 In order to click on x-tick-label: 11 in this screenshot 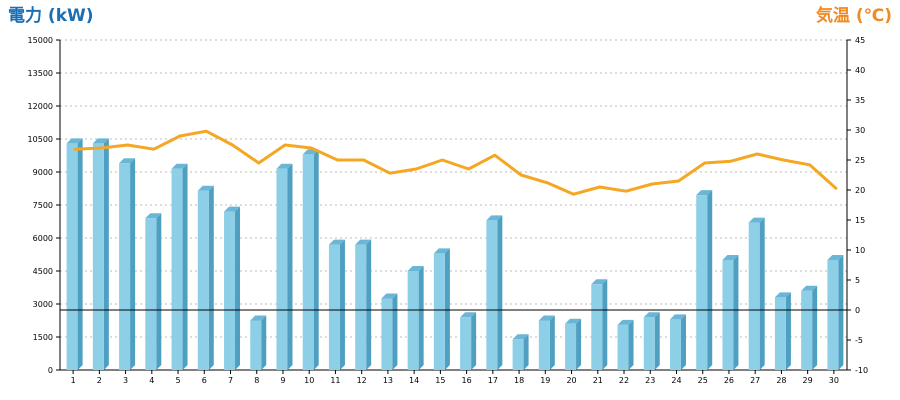, I will do `click(335, 380)`.